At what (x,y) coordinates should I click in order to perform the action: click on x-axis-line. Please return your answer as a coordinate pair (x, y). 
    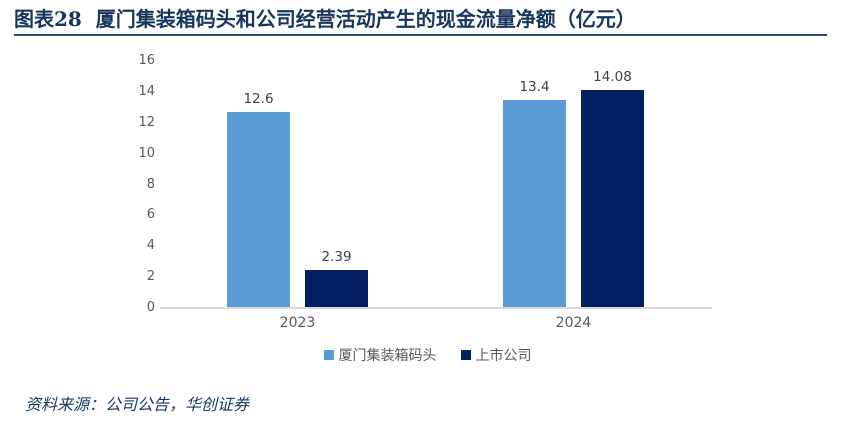
    Looking at the image, I should click on (436, 308).